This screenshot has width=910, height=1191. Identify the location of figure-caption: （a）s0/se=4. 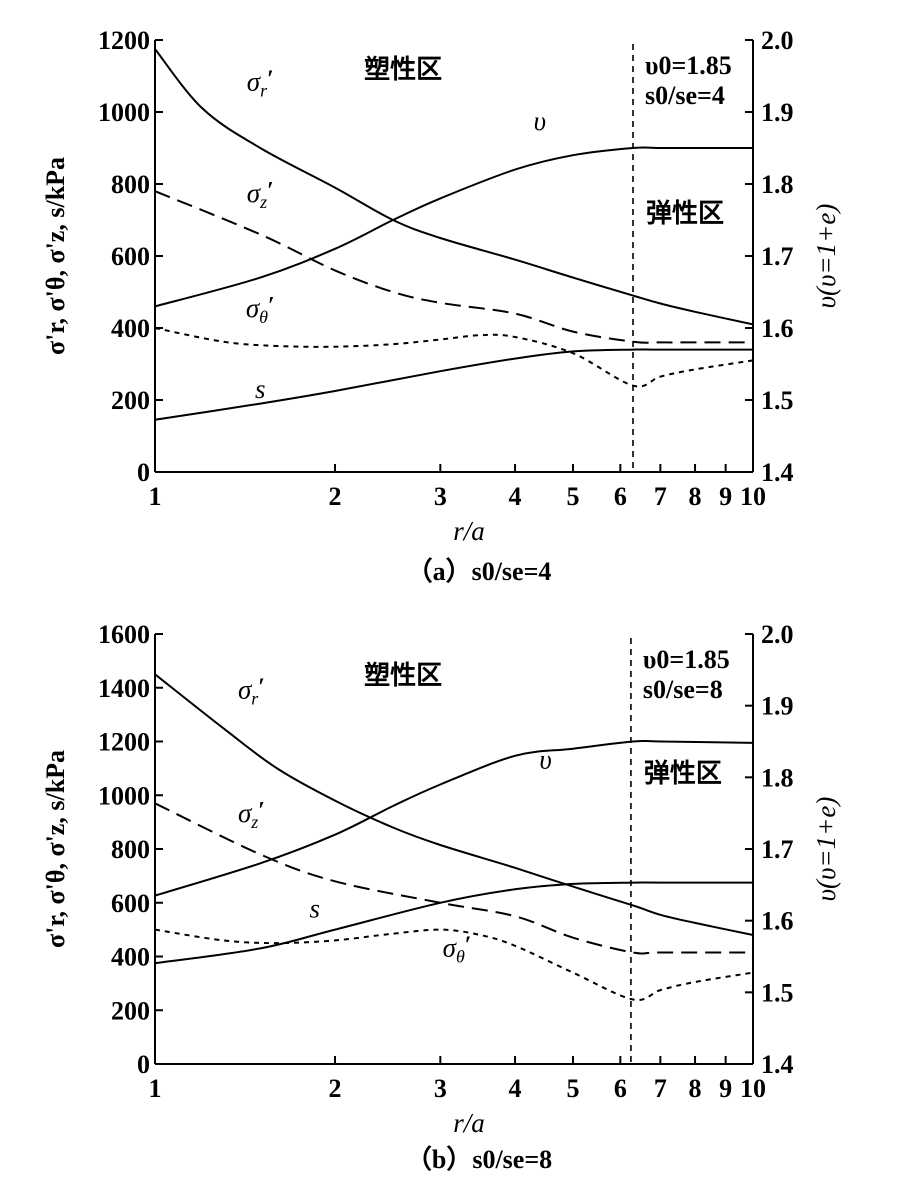
(479, 571).